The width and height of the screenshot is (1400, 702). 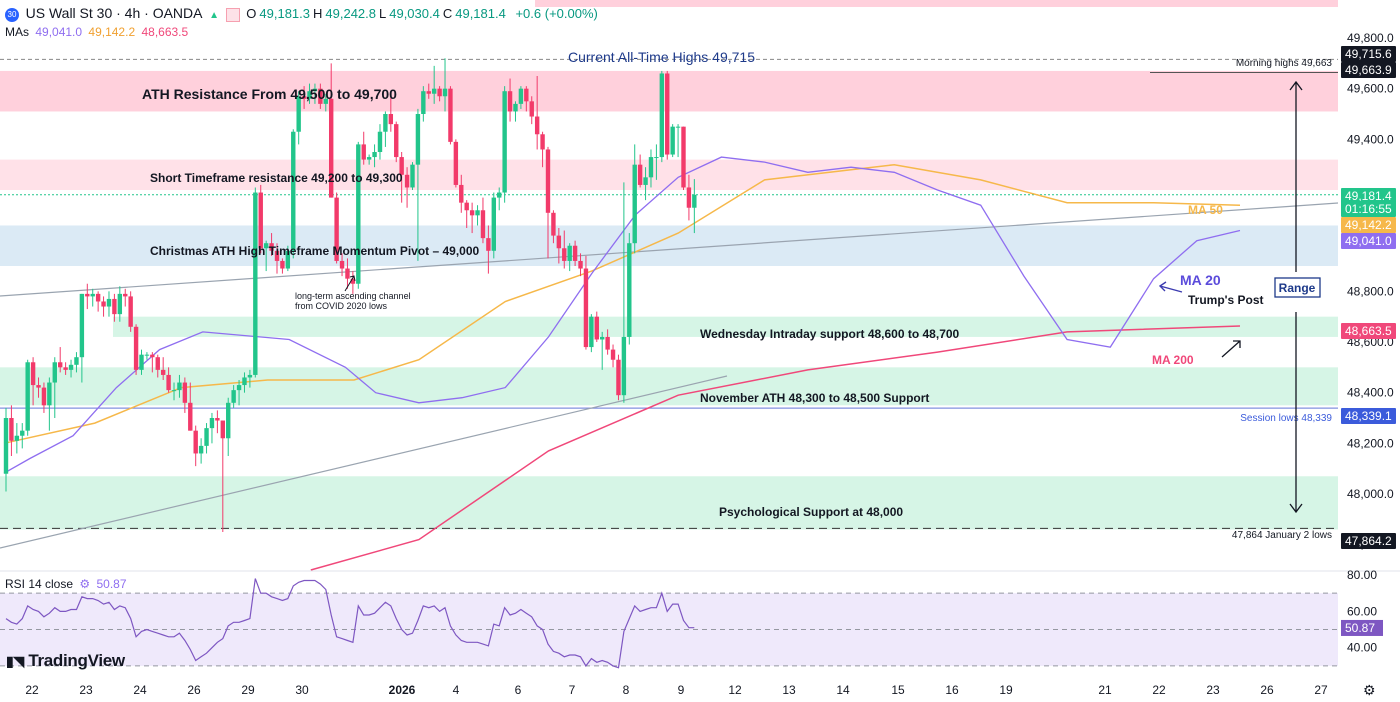 What do you see at coordinates (353, 296) in the screenshot?
I see `channel-note: long-term ascending channel` at bounding box center [353, 296].